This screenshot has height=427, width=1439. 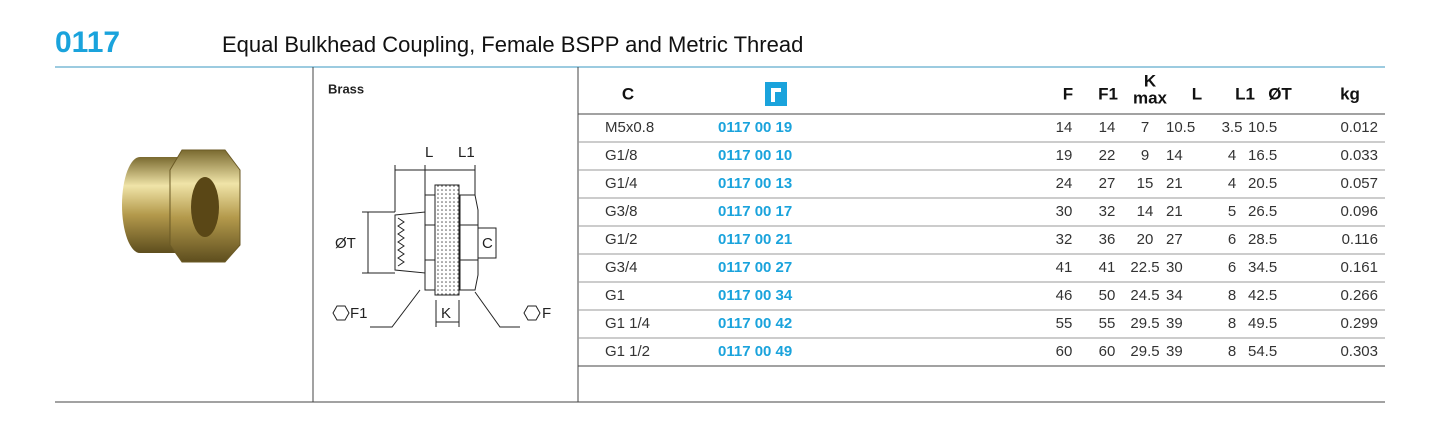 What do you see at coordinates (1174, 295) in the screenshot?
I see `table-cell: 34` at bounding box center [1174, 295].